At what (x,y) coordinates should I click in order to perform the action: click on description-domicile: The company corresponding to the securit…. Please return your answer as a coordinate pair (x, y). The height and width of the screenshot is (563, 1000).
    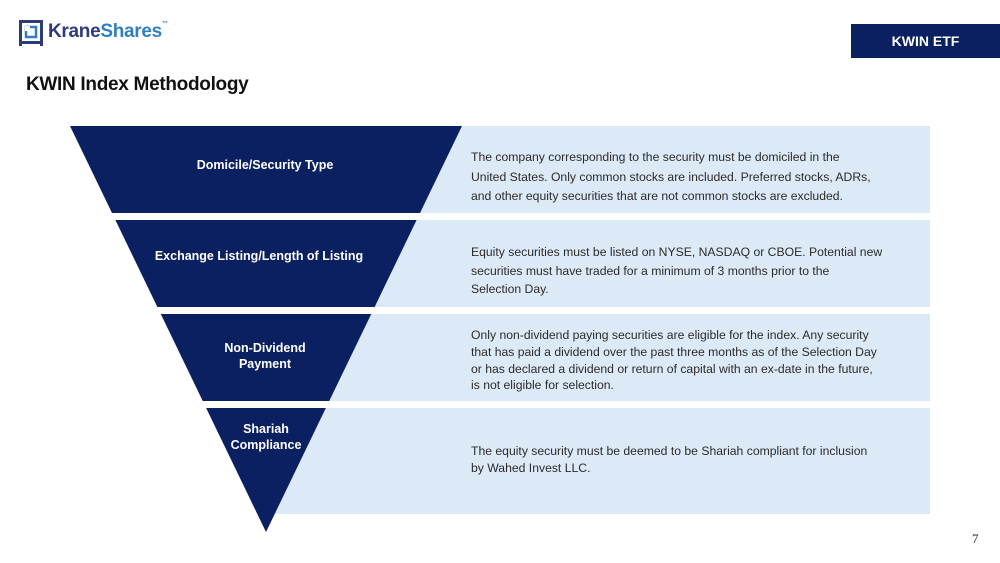
    Looking at the image, I should click on (671, 176).